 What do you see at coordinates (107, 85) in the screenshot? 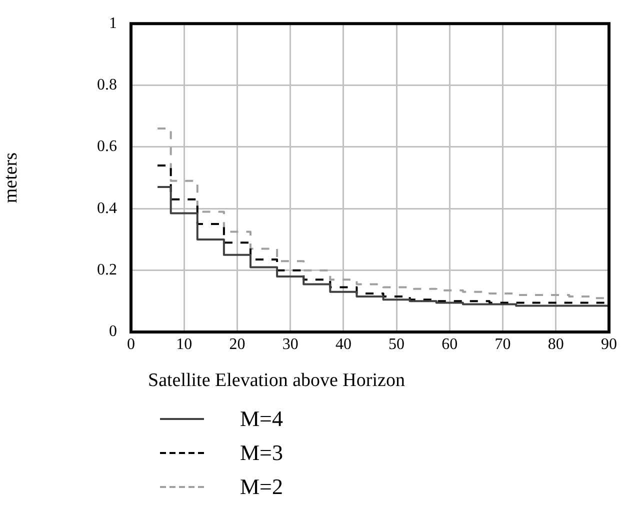
I see `y-tick-label: 0.8` at bounding box center [107, 85].